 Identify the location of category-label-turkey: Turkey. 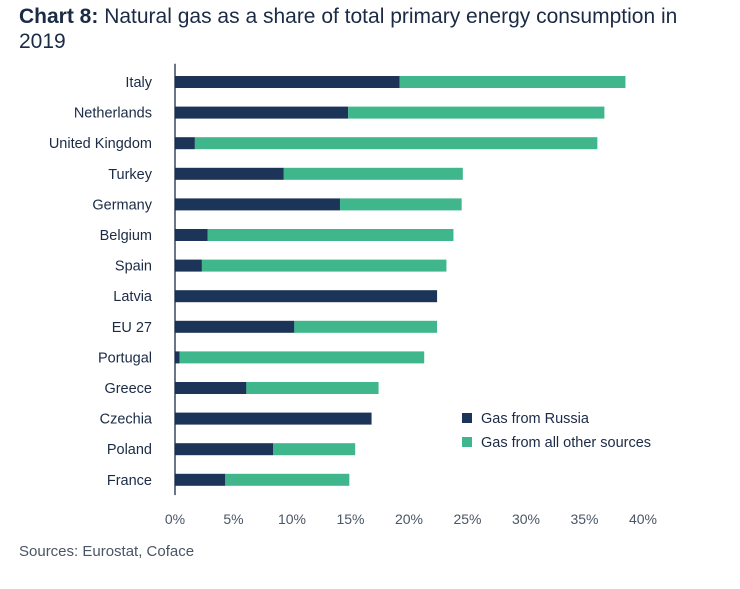
(130, 175).